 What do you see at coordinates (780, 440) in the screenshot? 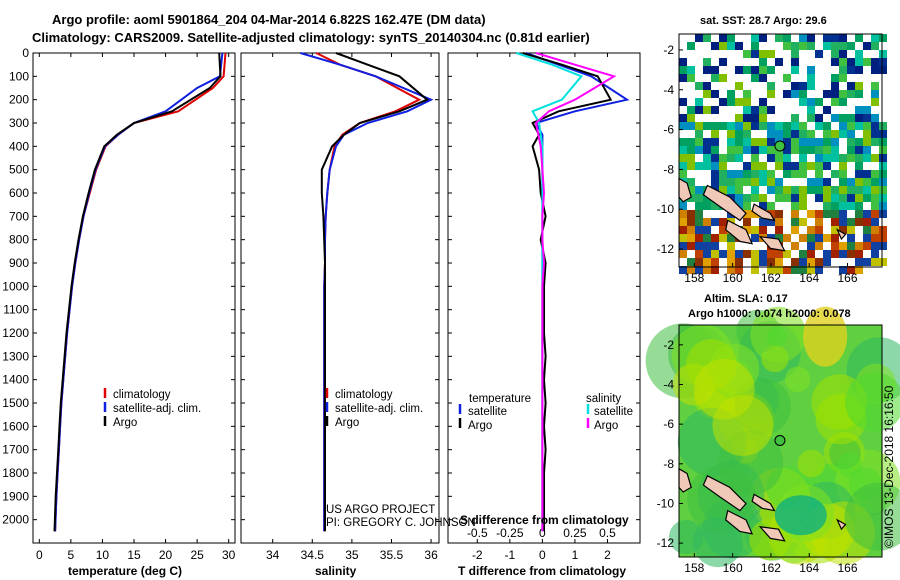
I see `float-marker` at bounding box center [780, 440].